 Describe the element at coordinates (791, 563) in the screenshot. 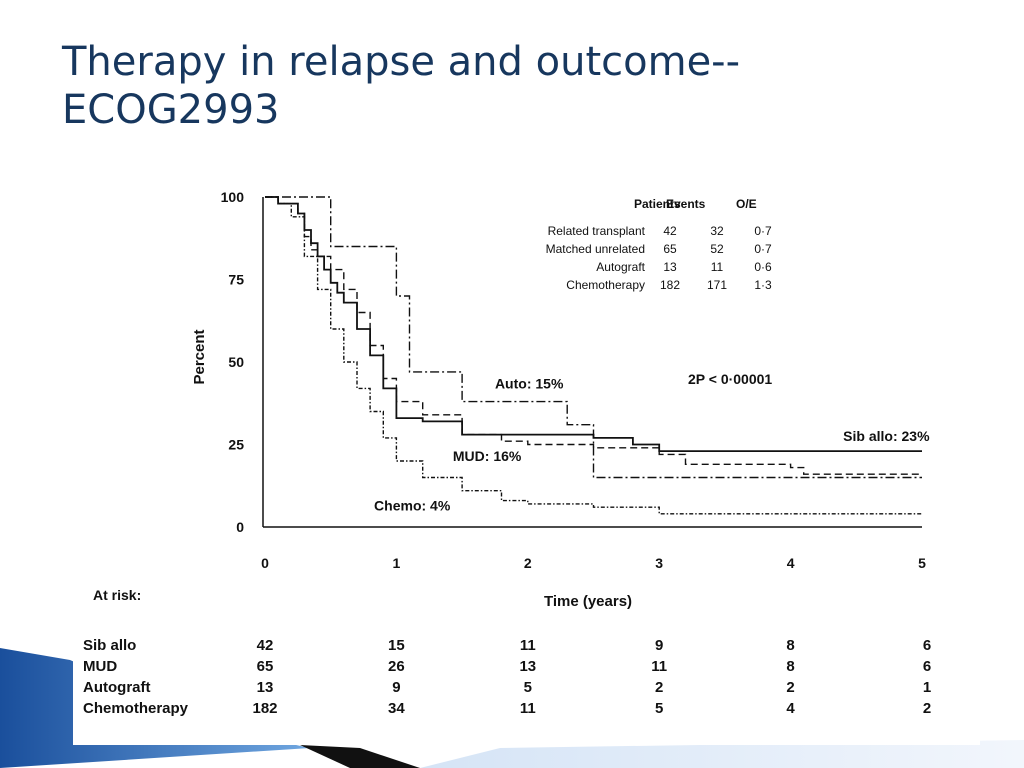

I see `x-tick-label: 4` at that location.